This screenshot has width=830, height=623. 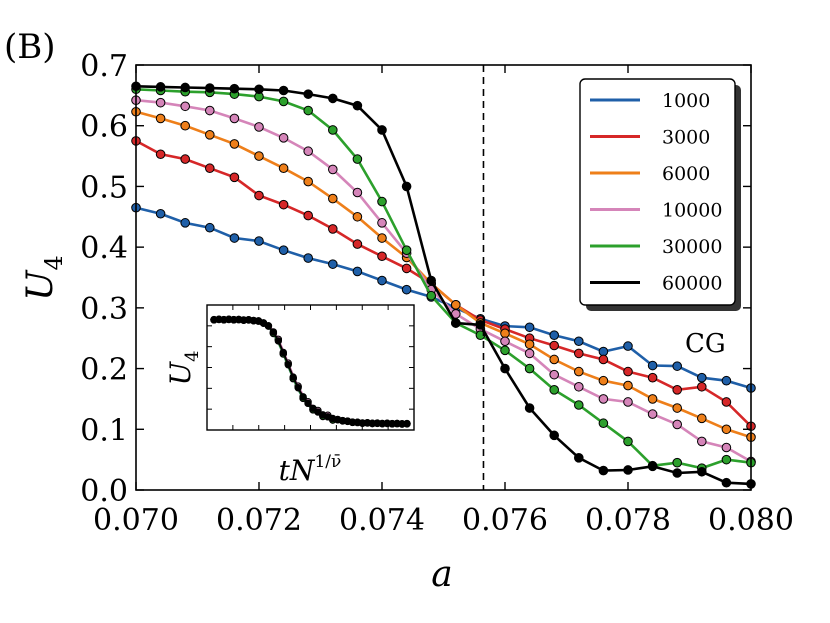 What do you see at coordinates (705, 344) in the screenshot?
I see `cg-annotation: CG` at bounding box center [705, 344].